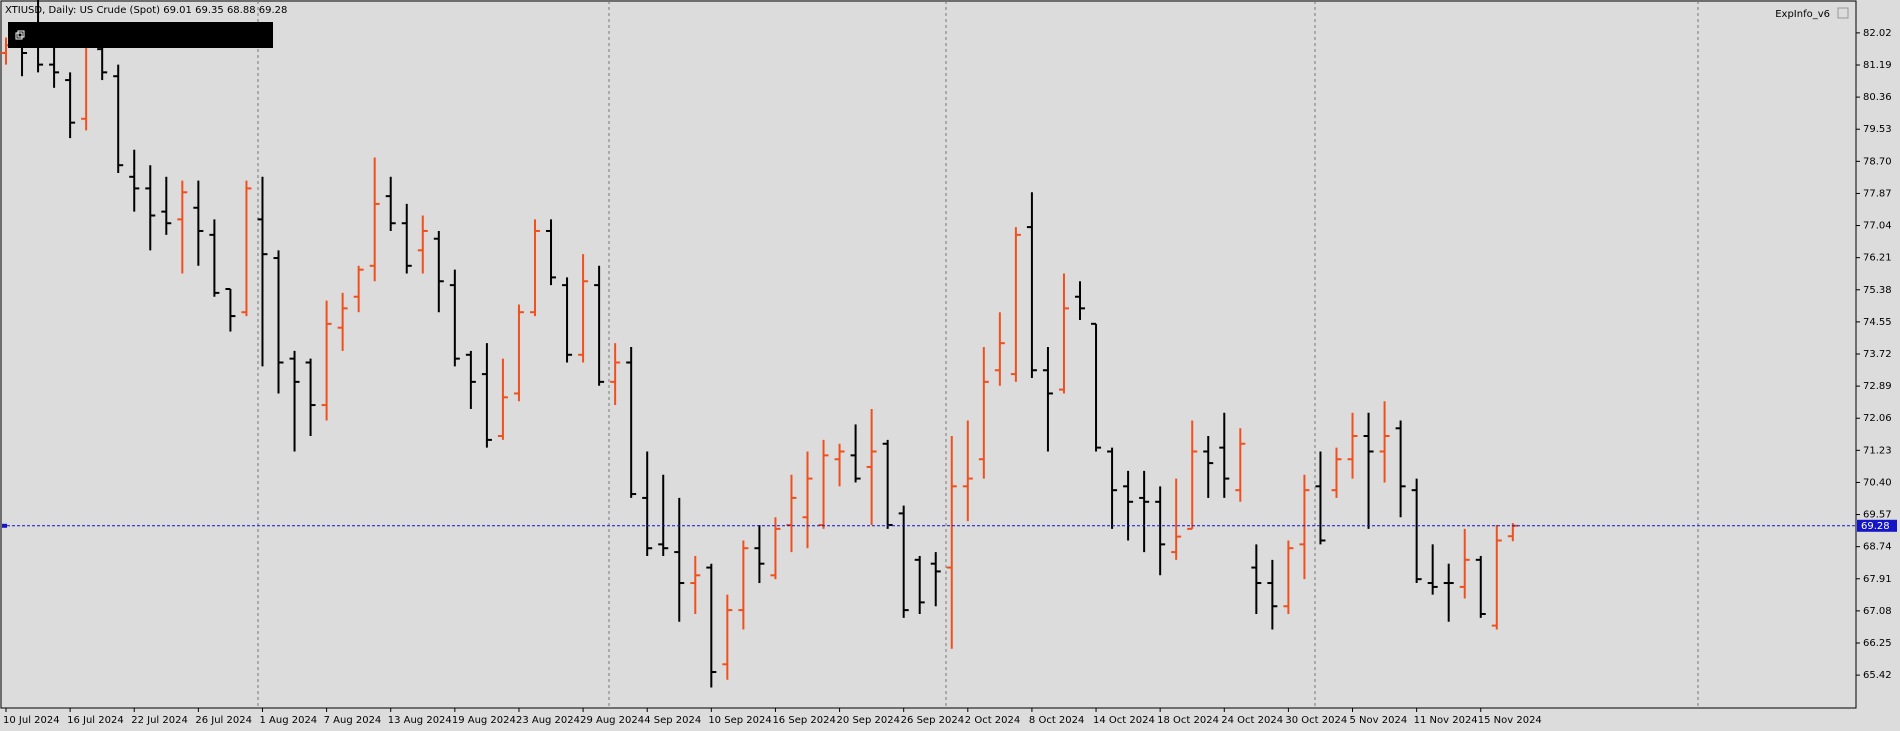  Describe the element at coordinates (1877, 450) in the screenshot. I see `y-tick-label: 71.23` at that location.